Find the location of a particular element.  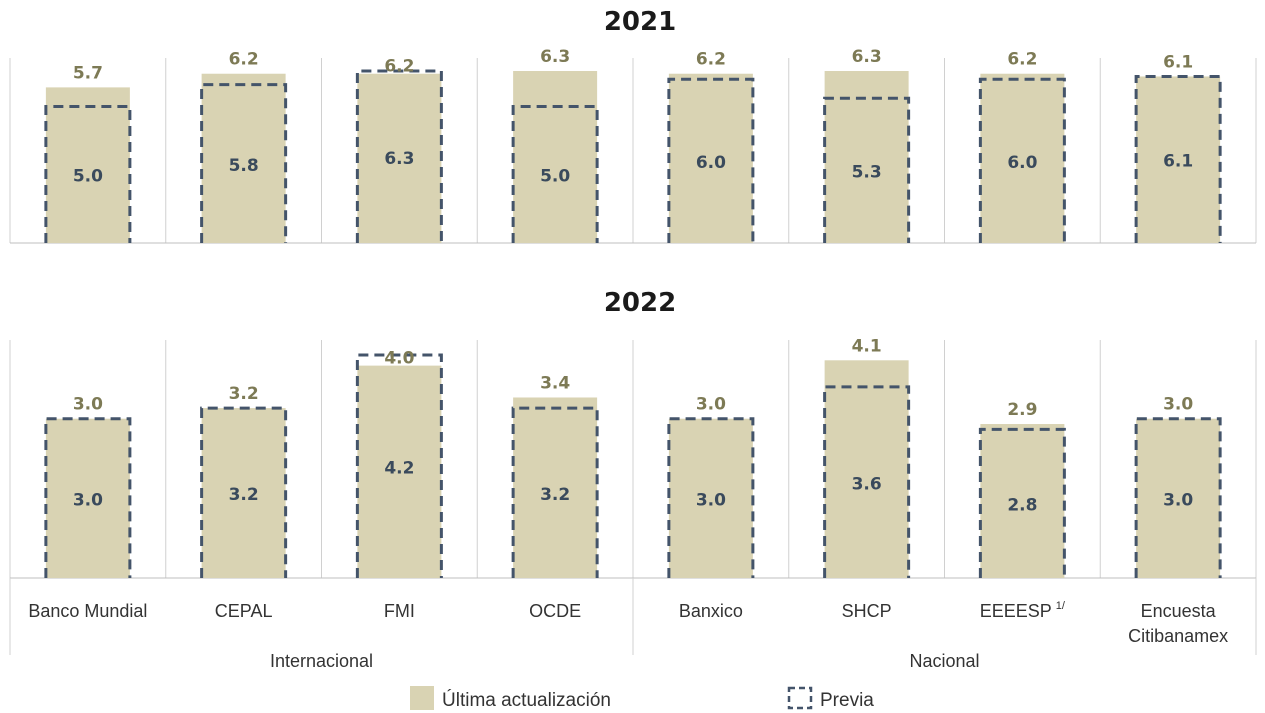

group-label: Nacional is located at coordinates (944, 661).